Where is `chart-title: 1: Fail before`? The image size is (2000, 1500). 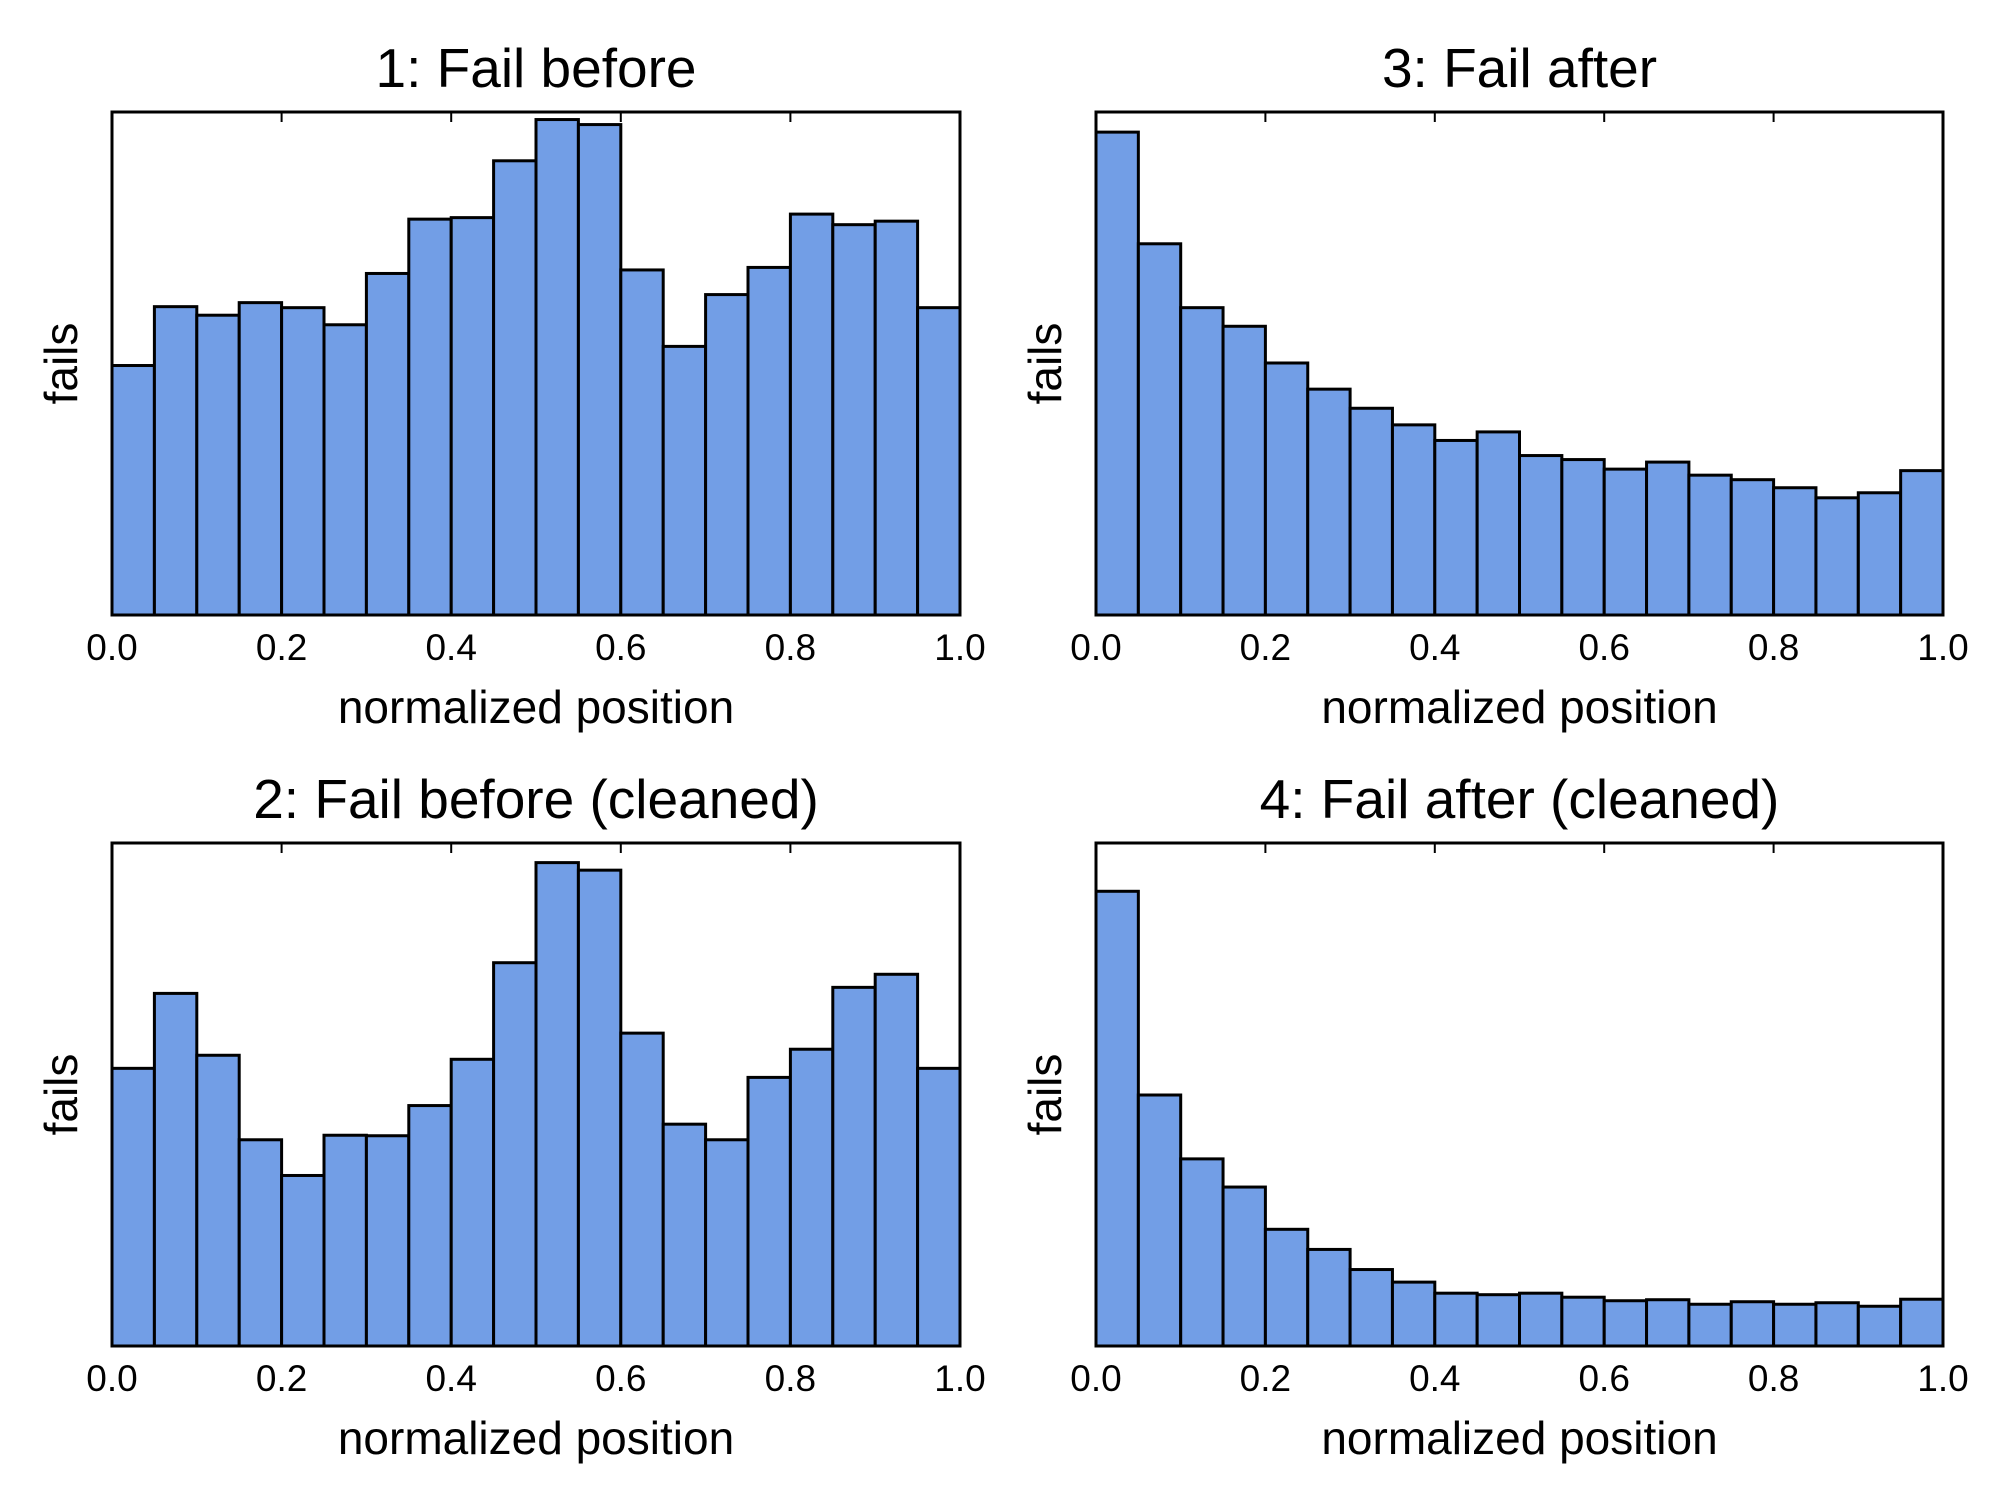 chart-title: 1: Fail before is located at coordinates (535, 68).